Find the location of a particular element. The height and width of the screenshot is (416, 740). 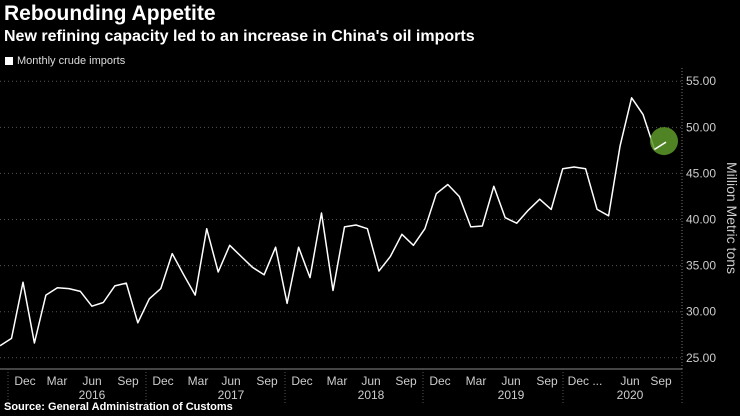

x-year-label: 2018 is located at coordinates (371, 395).